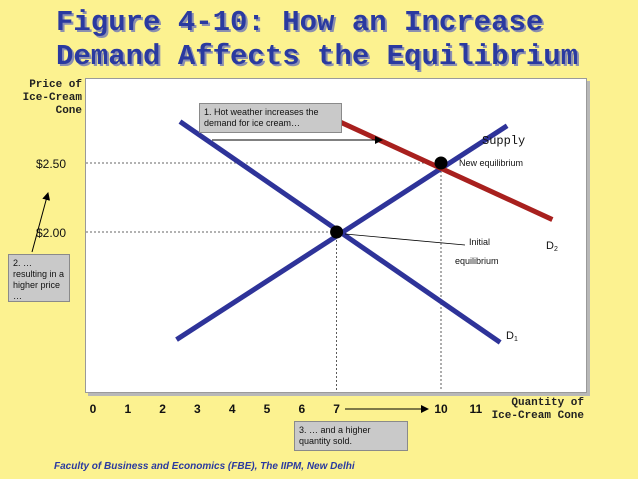 The image size is (638, 479). What do you see at coordinates (68, 111) in the screenshot?
I see `y-label-line-3: Cone` at bounding box center [68, 111].